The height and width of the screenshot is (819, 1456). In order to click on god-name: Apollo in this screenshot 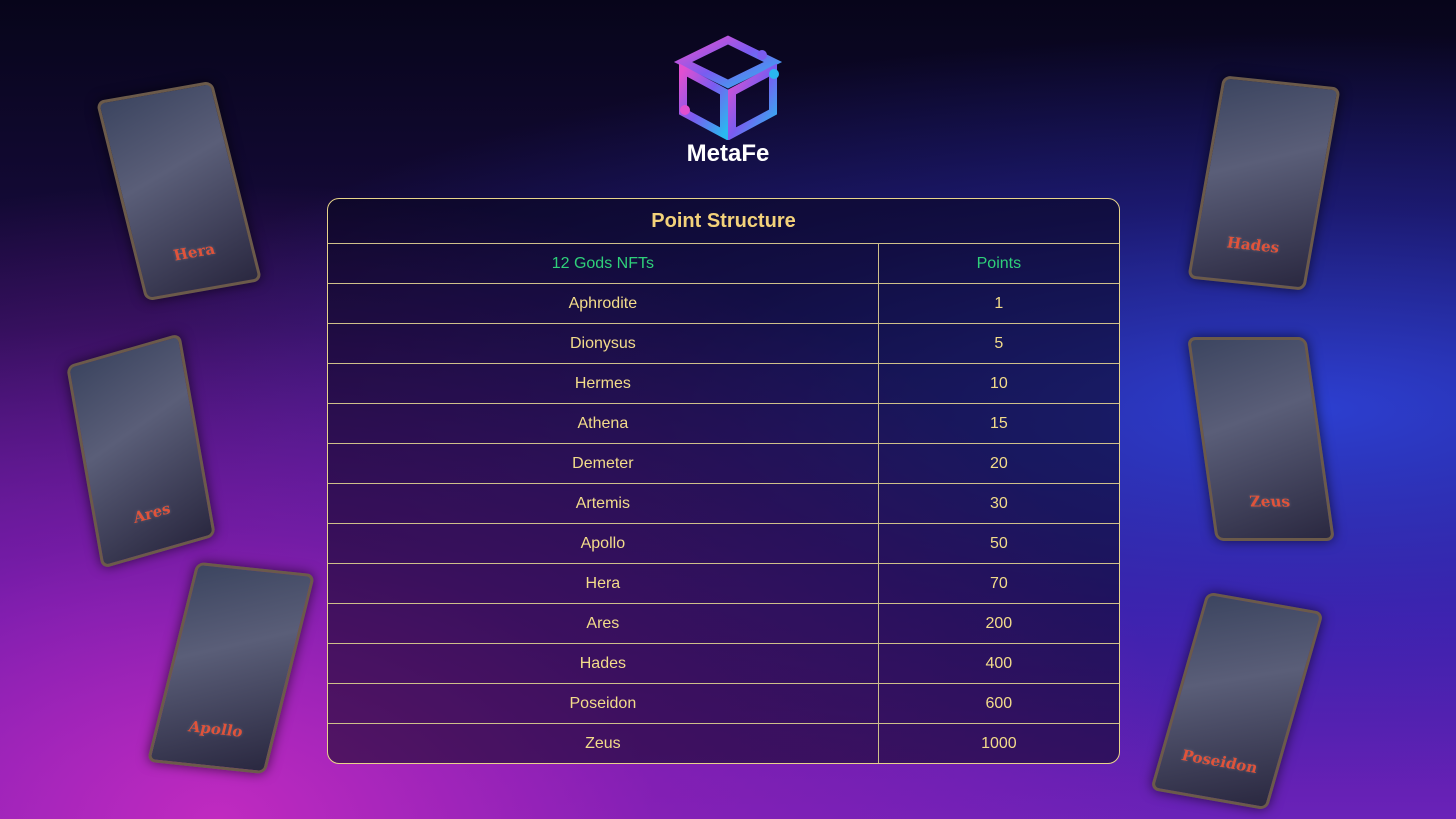, I will do `click(603, 543)`.